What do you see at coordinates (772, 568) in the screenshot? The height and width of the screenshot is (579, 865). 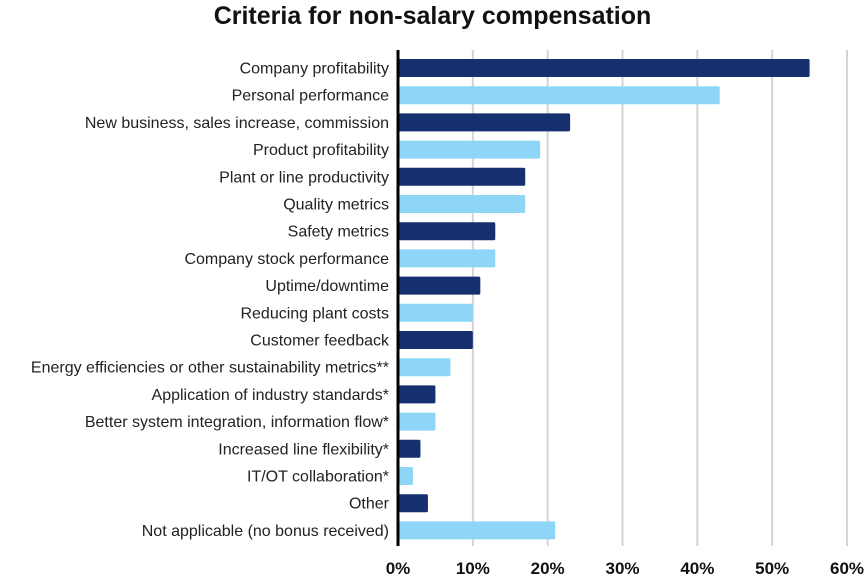 I see `x-tick-label: 50%` at bounding box center [772, 568].